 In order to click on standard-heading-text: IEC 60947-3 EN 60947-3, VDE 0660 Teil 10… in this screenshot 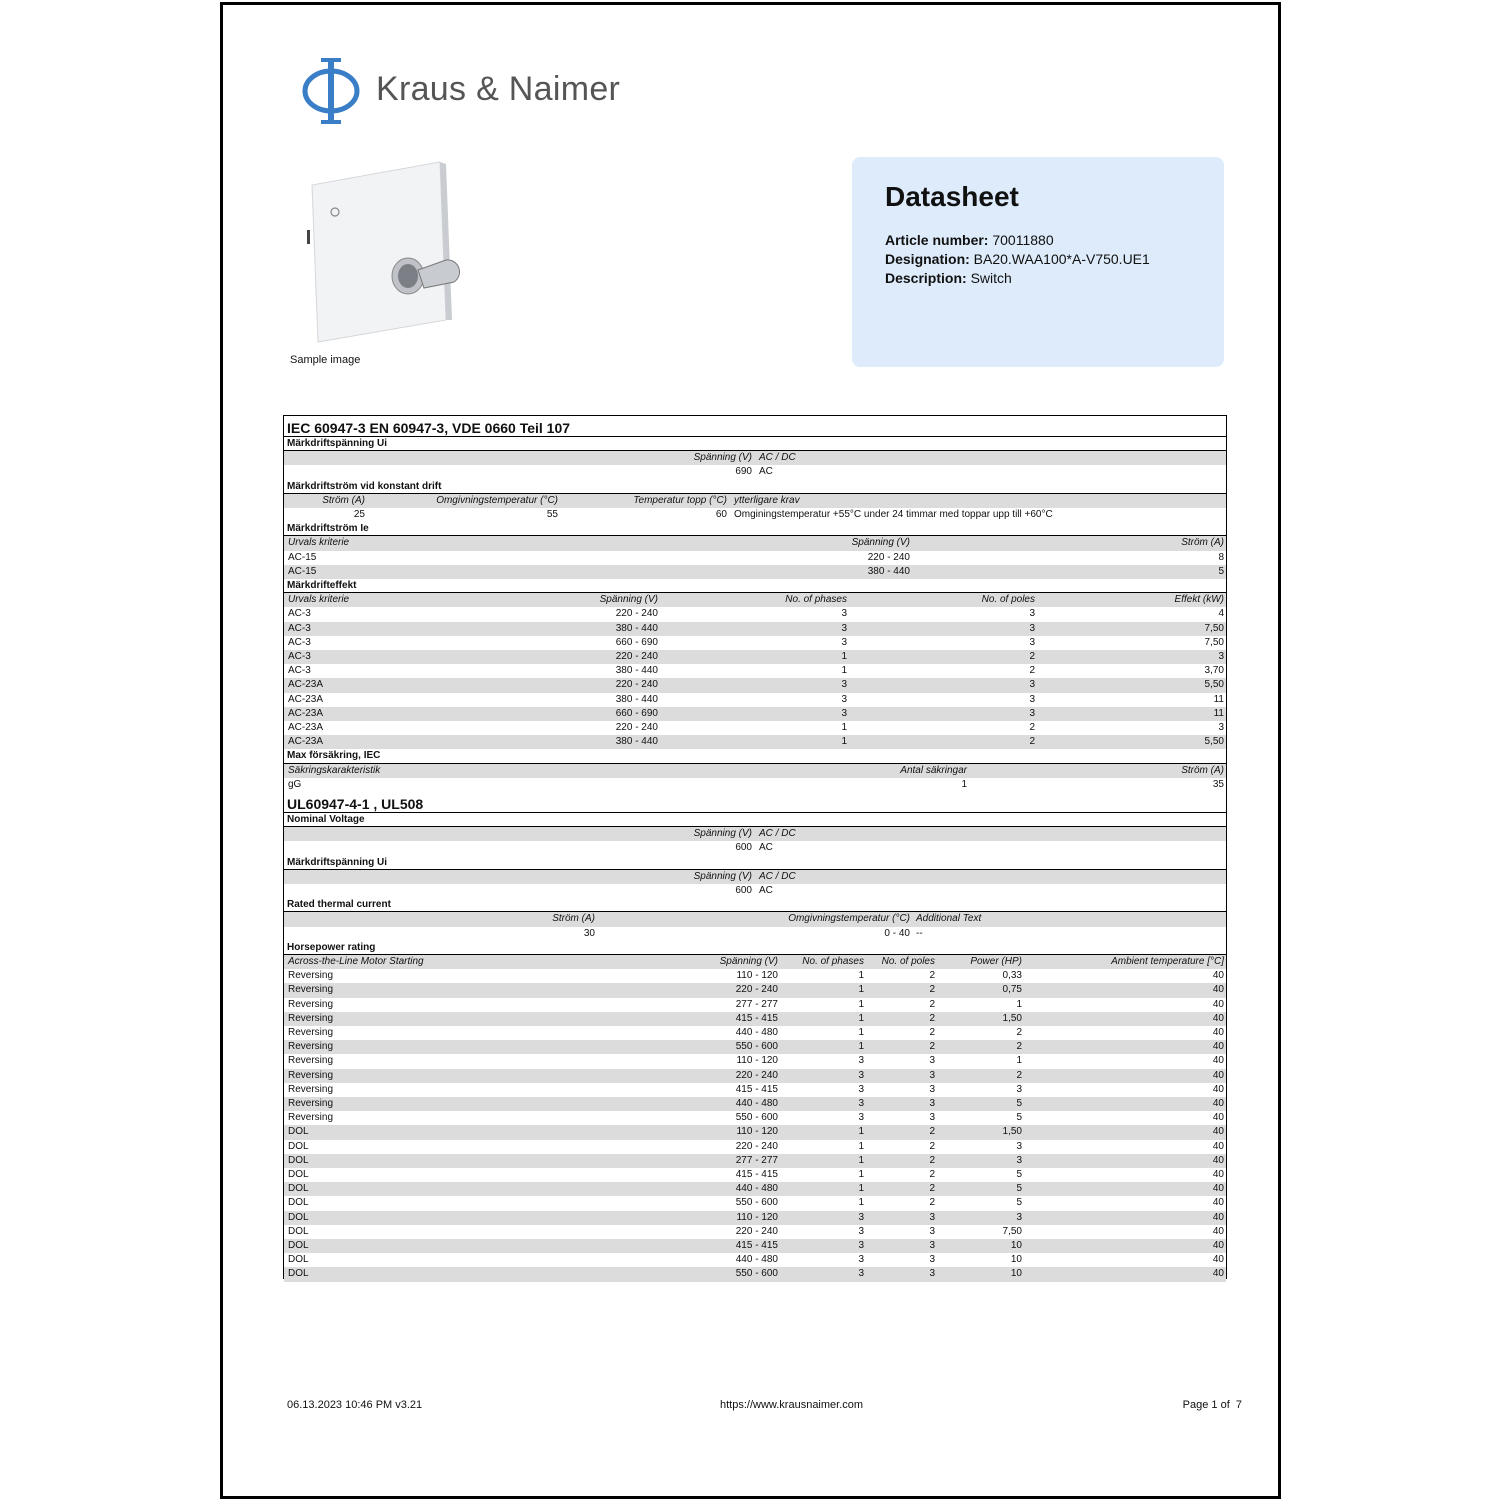, I will do `click(429, 428)`.